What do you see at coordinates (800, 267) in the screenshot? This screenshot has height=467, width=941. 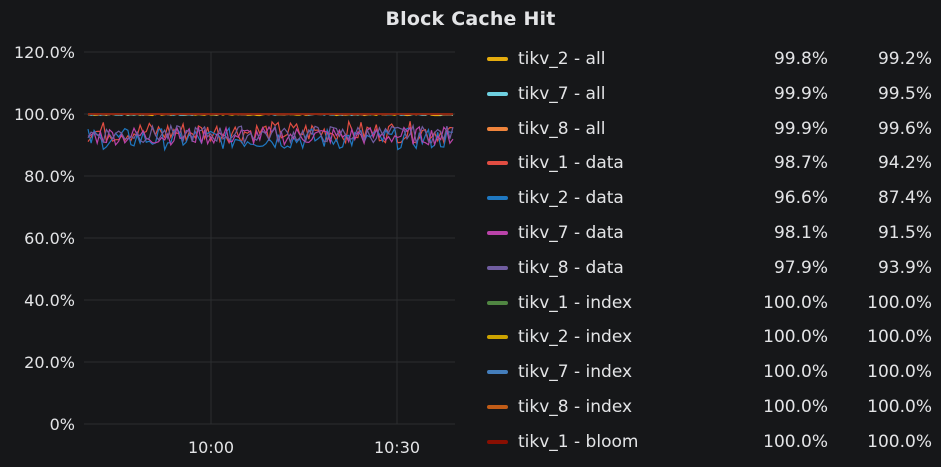 I see `legend-value-1: 97.9%` at bounding box center [800, 267].